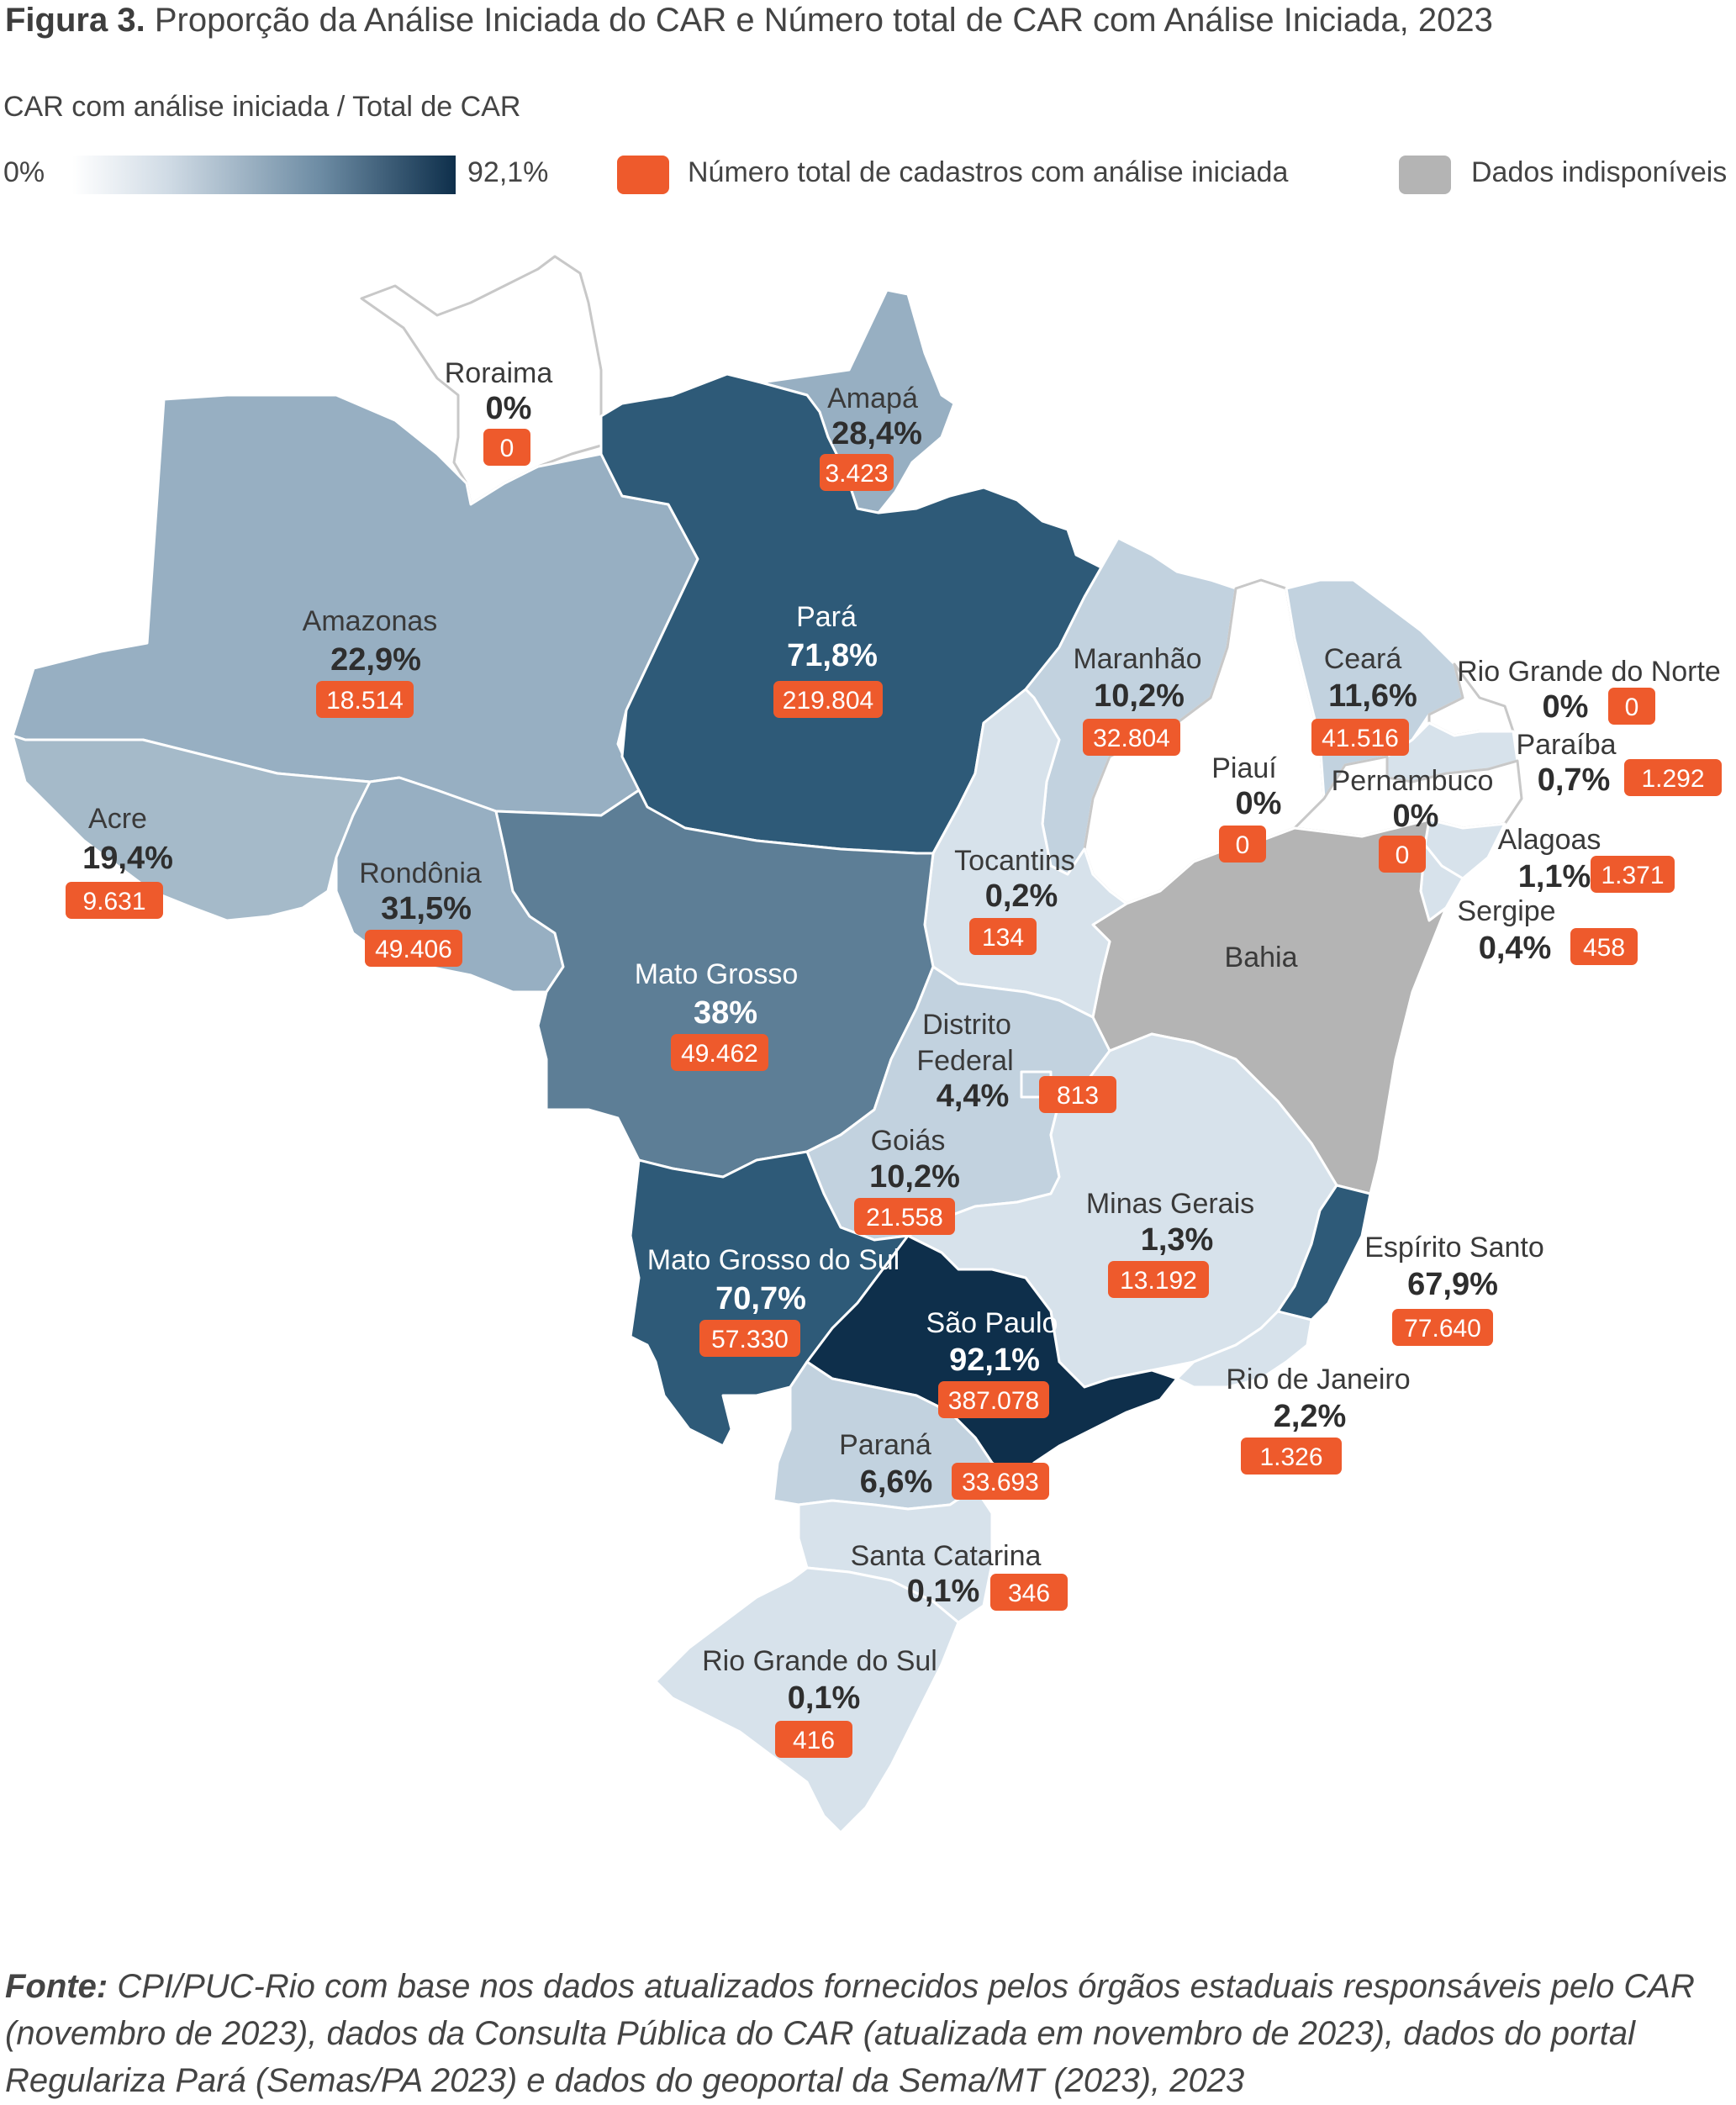 The height and width of the screenshot is (2105, 1736). Describe the element at coordinates (1554, 876) in the screenshot. I see `state-percentage: 1,1%` at that location.